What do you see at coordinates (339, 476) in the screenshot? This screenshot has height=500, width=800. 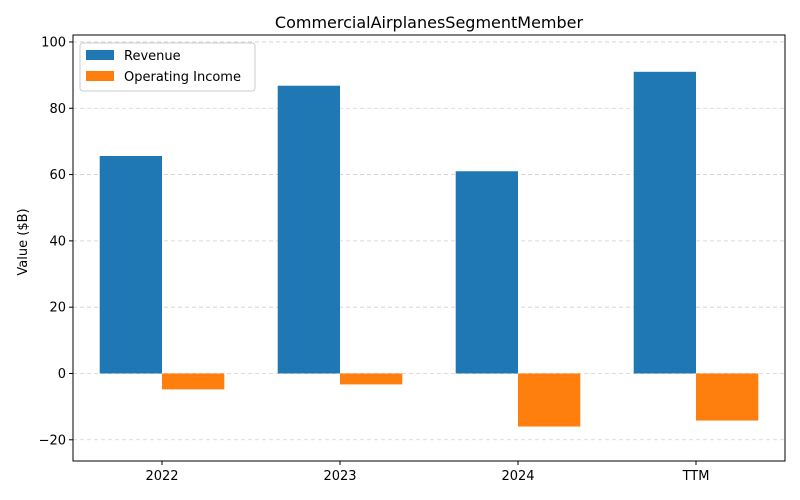 I see `x-tick-label: 2023` at bounding box center [339, 476].